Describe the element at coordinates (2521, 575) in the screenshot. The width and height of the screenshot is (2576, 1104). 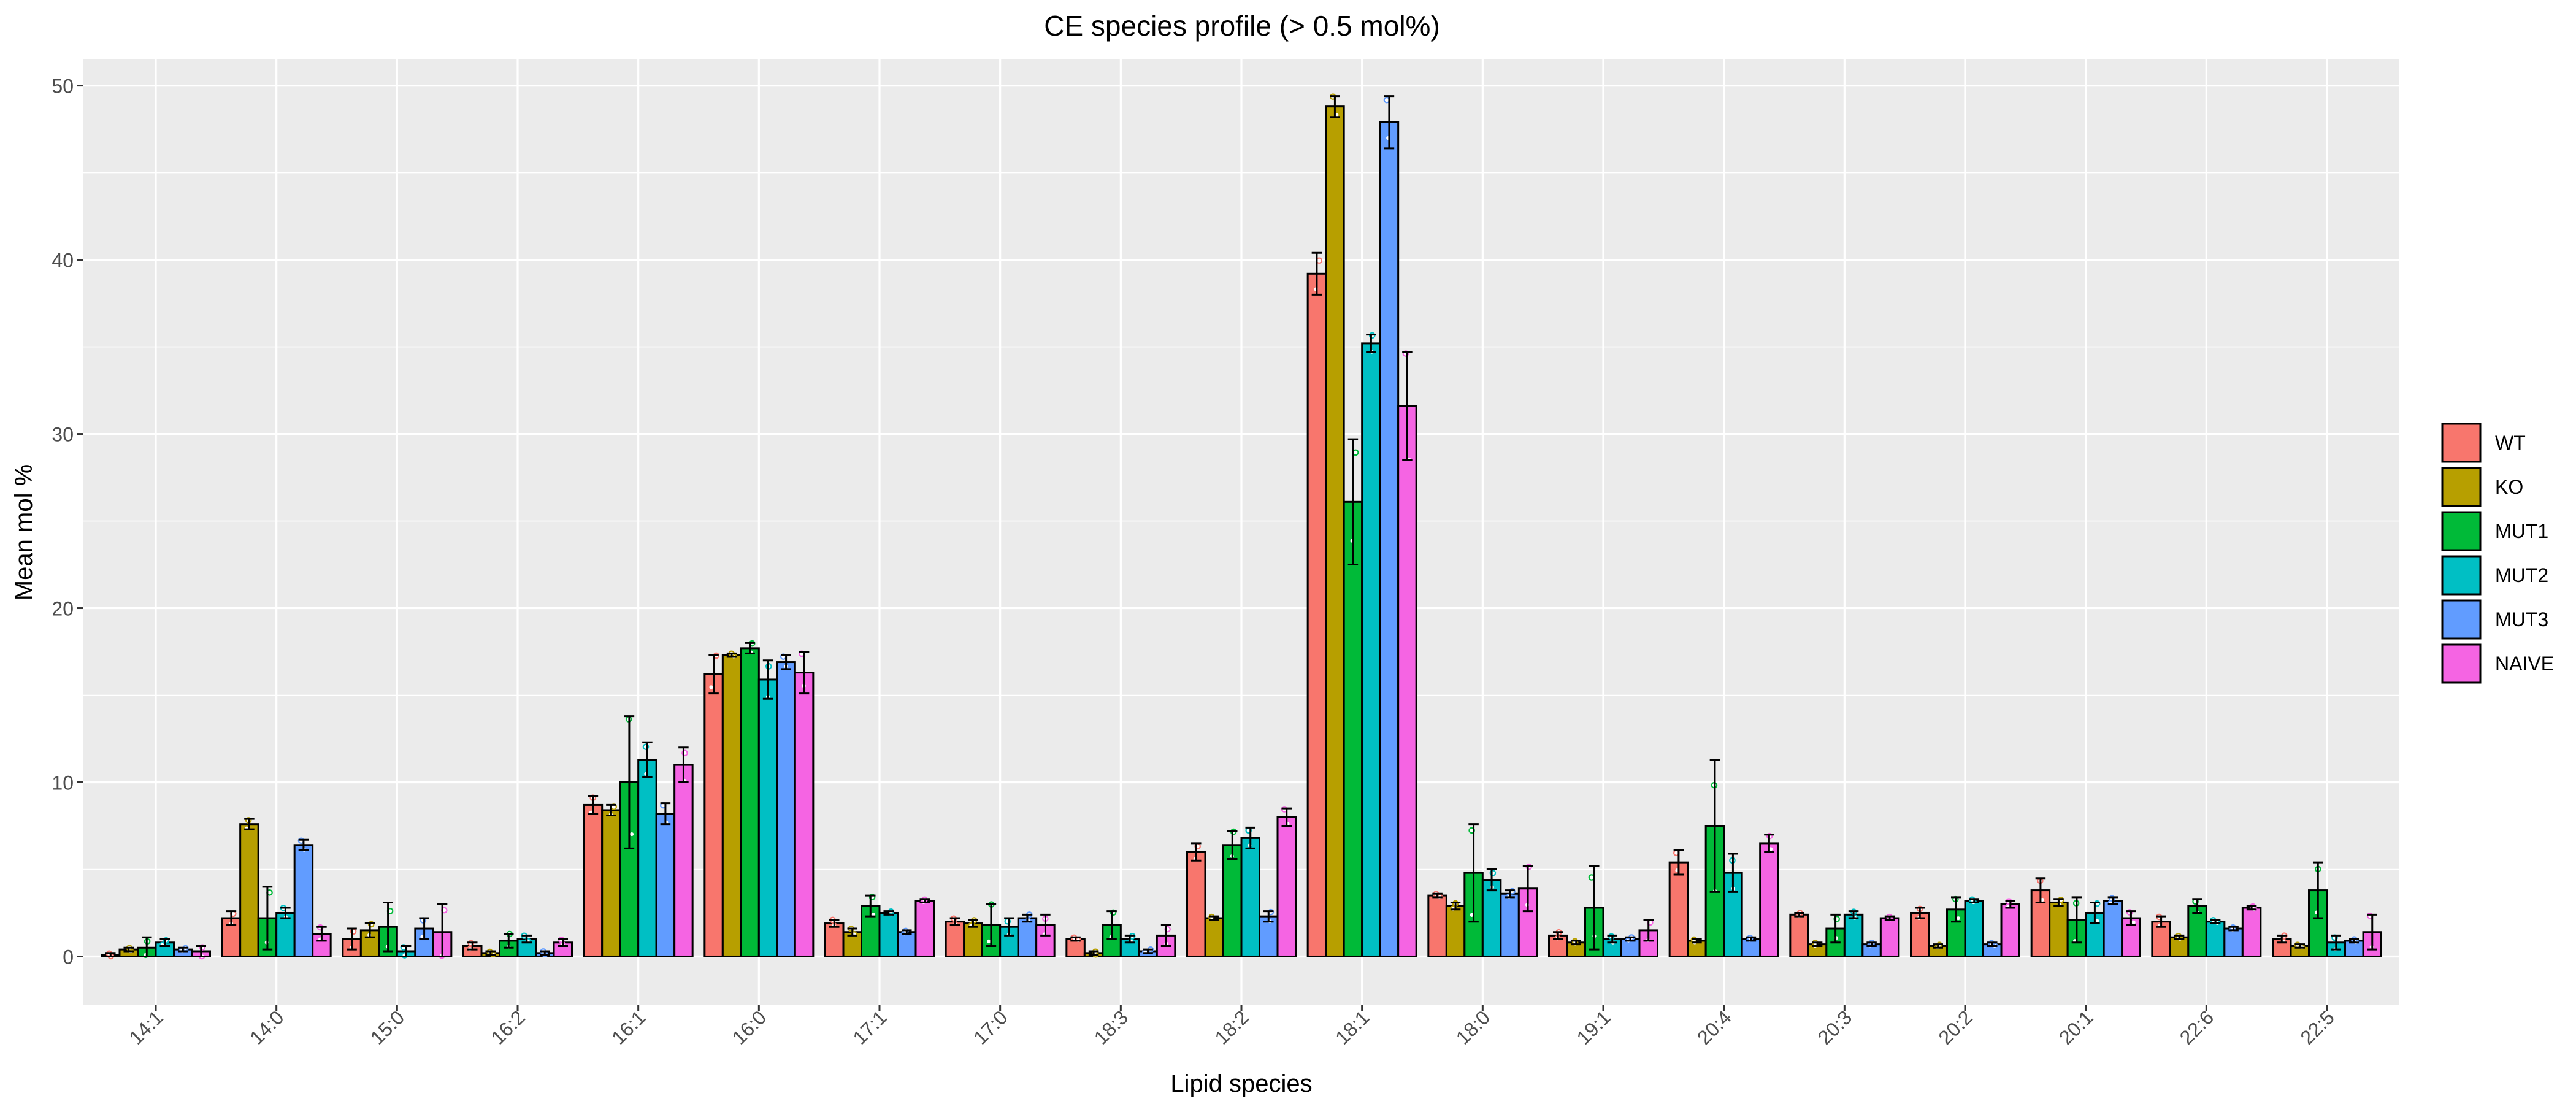
I see `legend-label: MUT2` at that location.